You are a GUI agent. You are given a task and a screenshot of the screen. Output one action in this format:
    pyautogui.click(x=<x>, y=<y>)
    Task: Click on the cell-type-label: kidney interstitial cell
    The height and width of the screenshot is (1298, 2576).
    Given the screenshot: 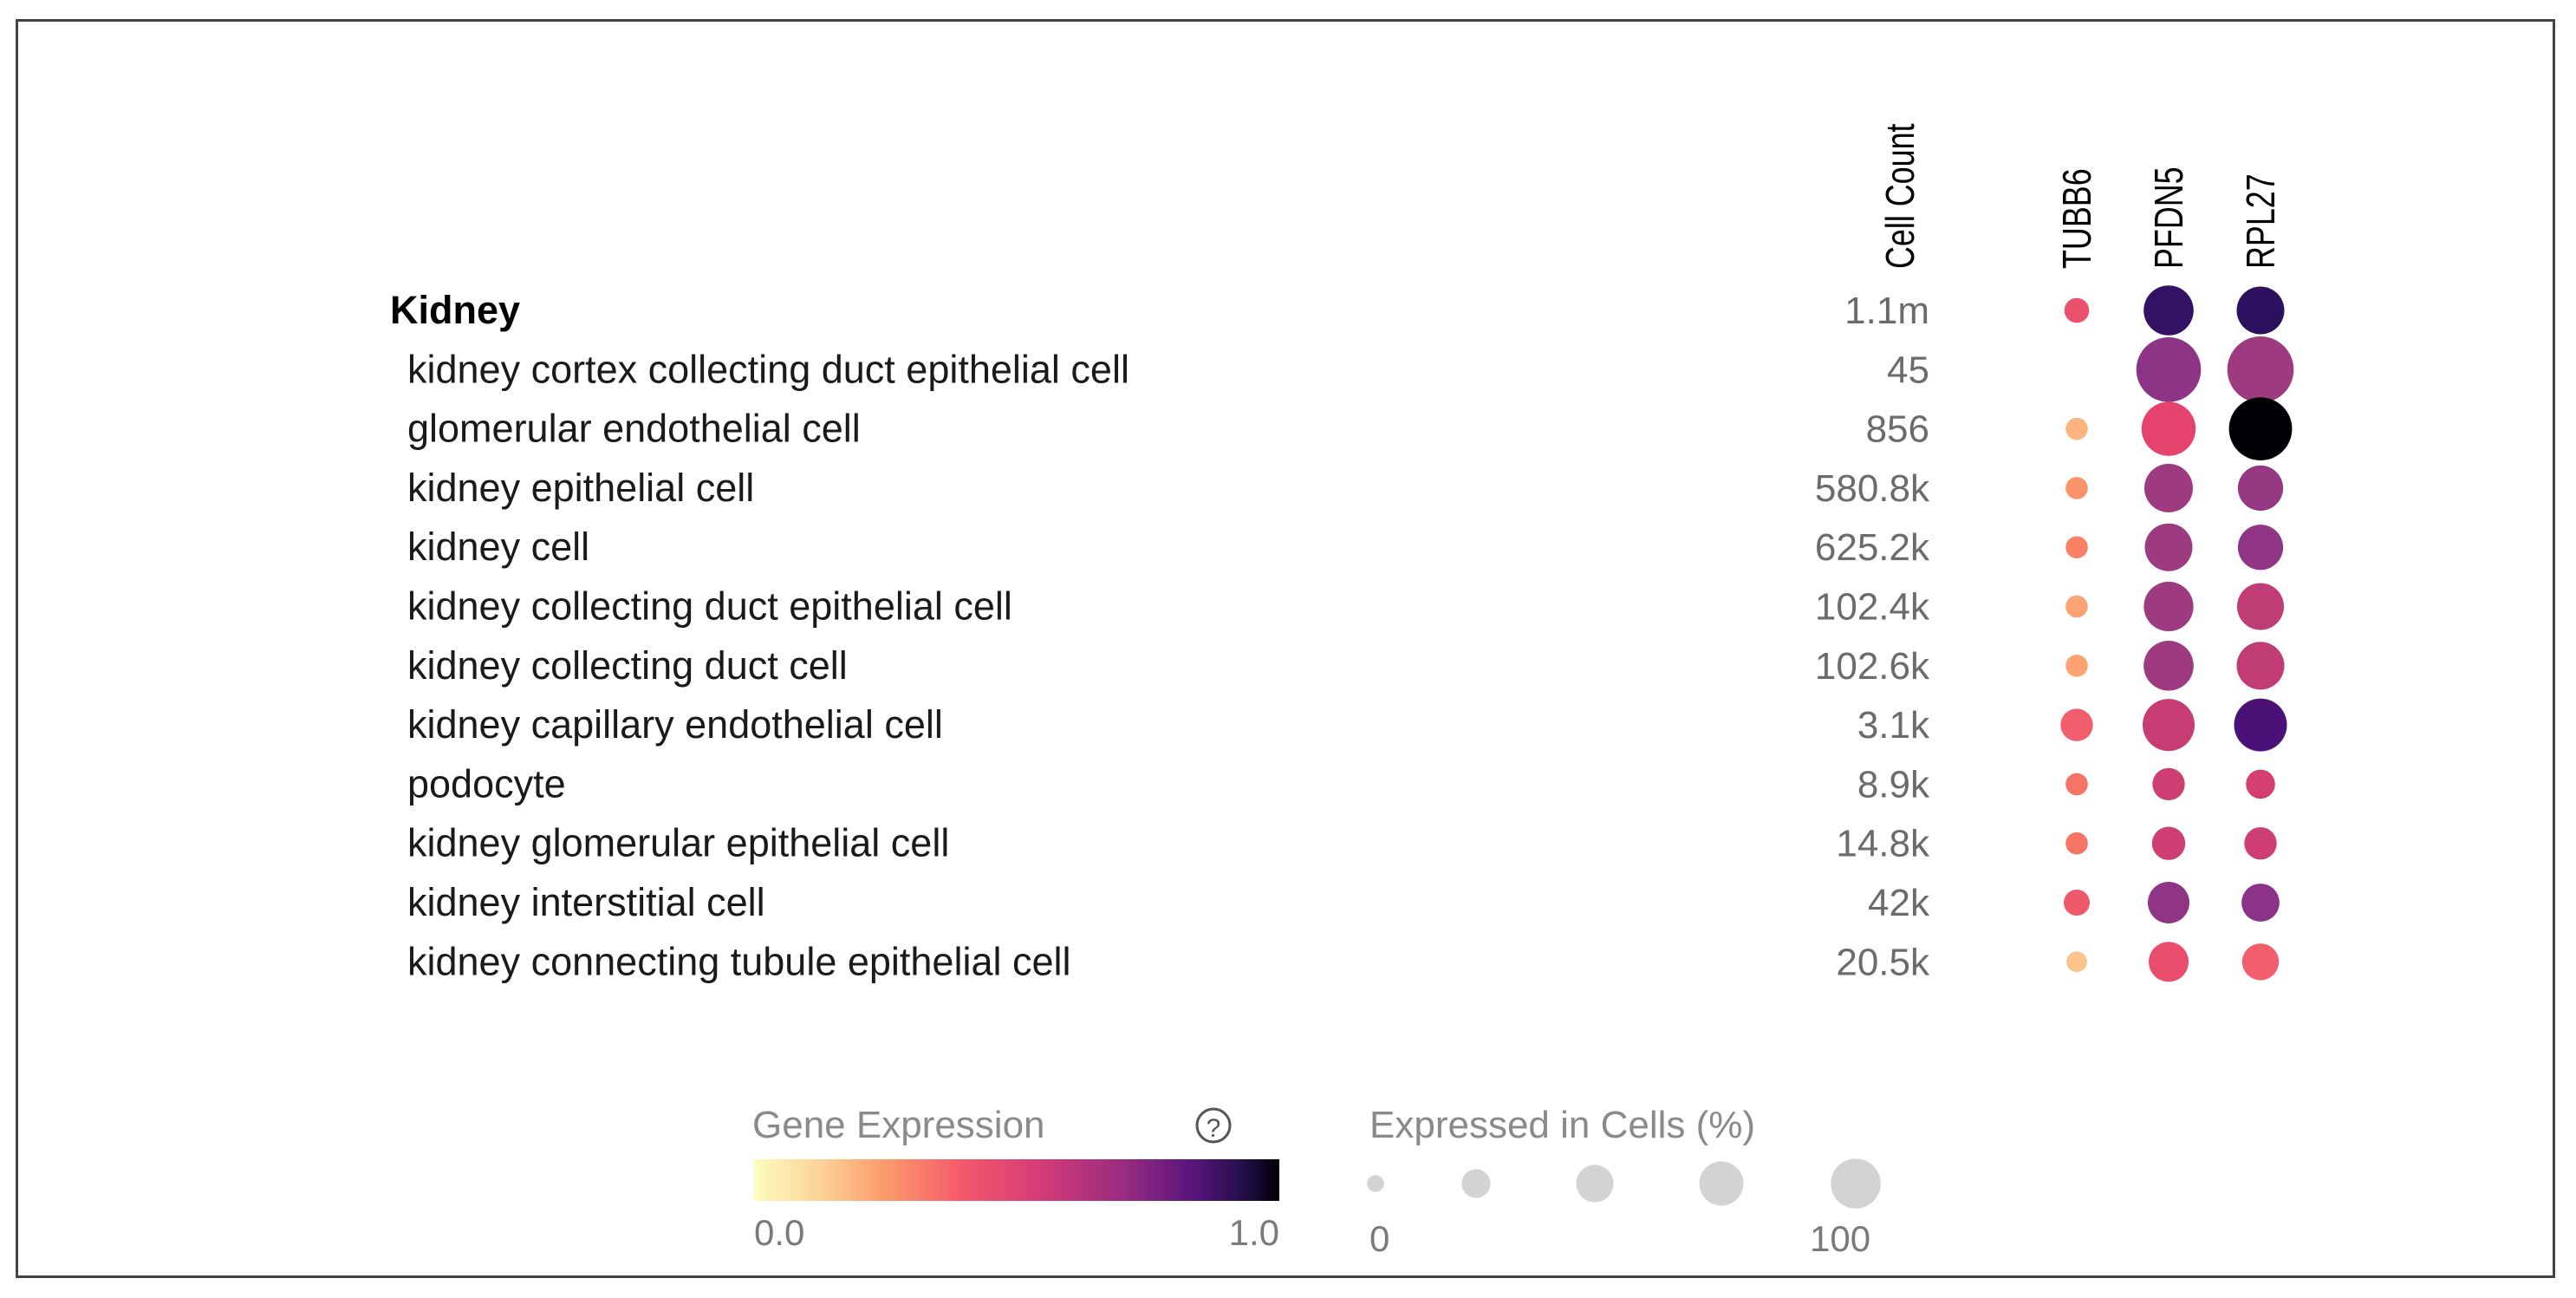 What is the action you would take?
    pyautogui.click(x=586, y=902)
    